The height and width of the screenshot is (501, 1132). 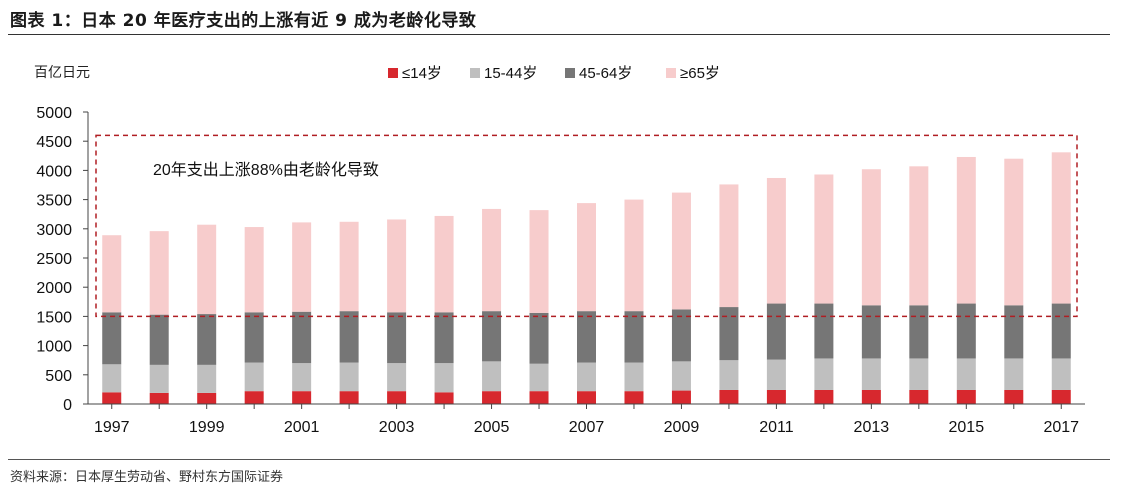 I want to click on bar-segment-1-2005, so click(x=492, y=397).